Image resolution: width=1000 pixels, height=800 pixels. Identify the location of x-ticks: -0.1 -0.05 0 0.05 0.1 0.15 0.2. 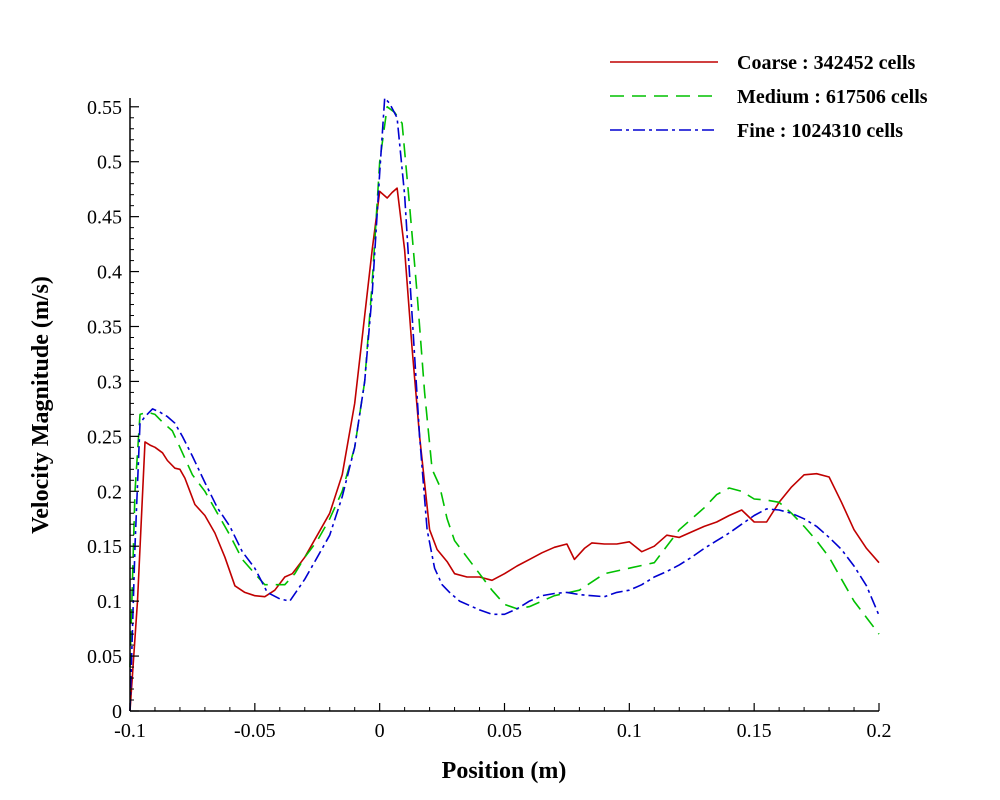
(503, 722).